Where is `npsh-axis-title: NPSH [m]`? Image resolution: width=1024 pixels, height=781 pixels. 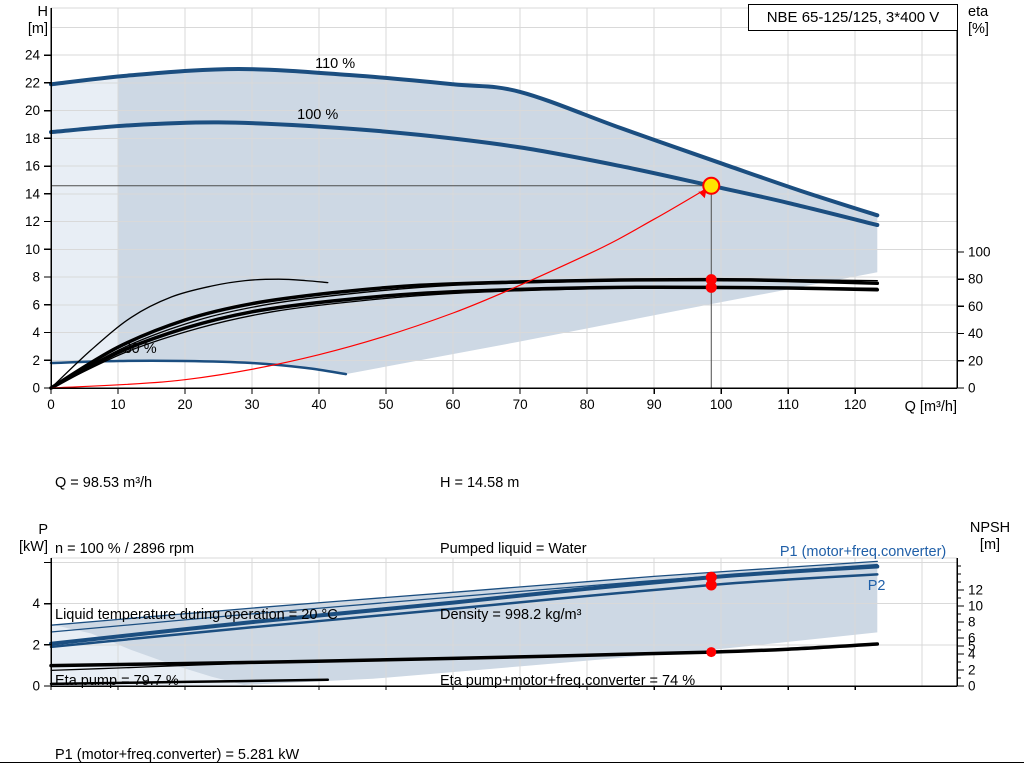 npsh-axis-title: NPSH [m] is located at coordinates (990, 536).